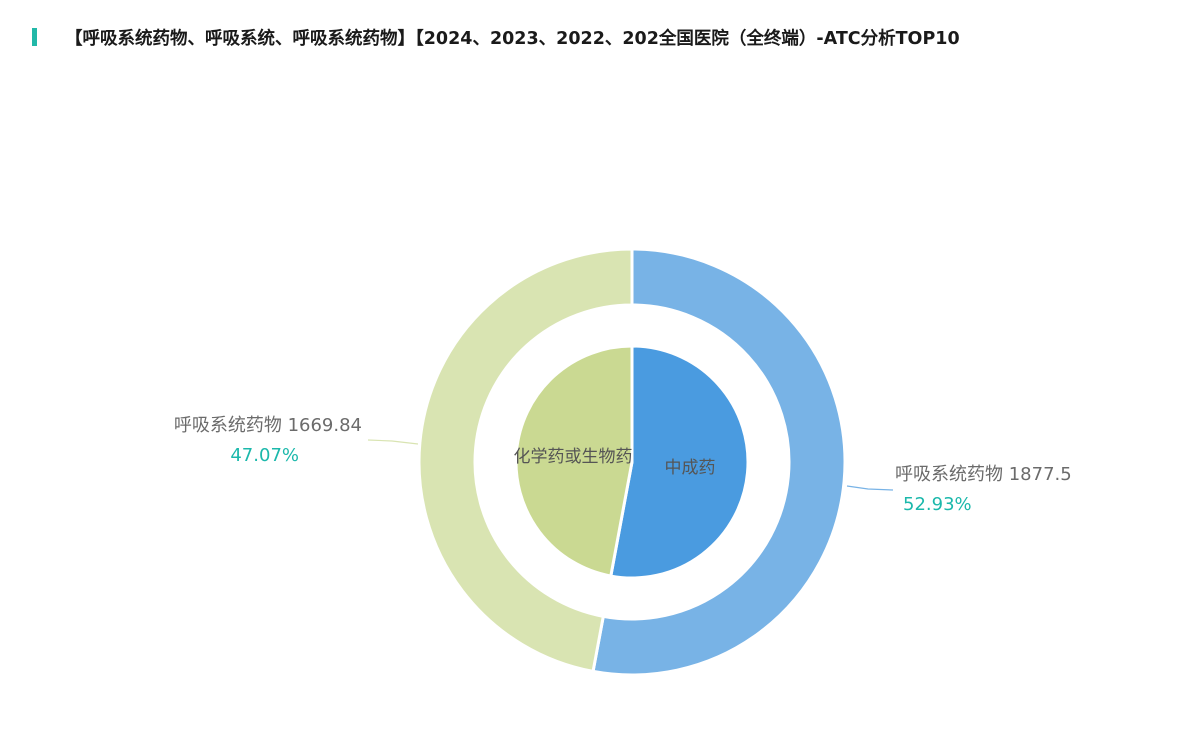 This screenshot has width=1198, height=737. What do you see at coordinates (690, 468) in the screenshot?
I see `inner-slice-label-0: 中成药` at bounding box center [690, 468].